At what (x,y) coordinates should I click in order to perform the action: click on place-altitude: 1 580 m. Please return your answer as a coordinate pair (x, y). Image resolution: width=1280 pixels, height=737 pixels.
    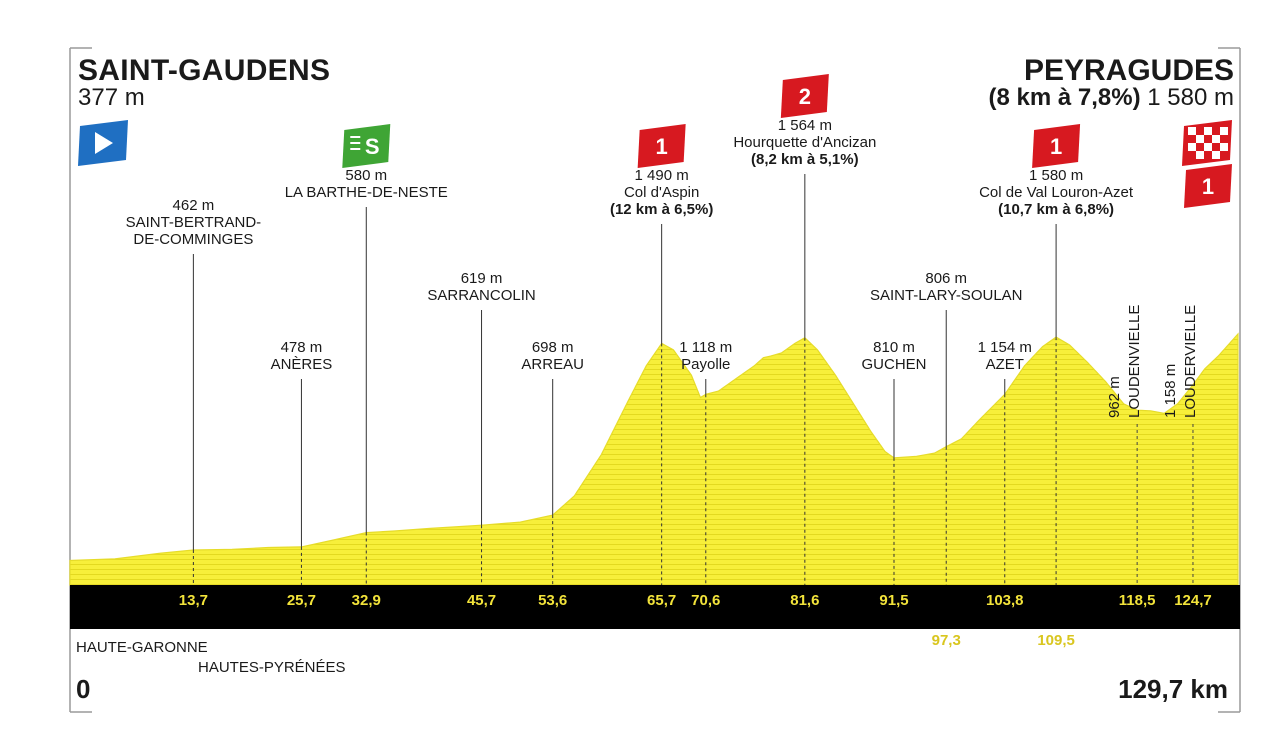
    Looking at the image, I should click on (1056, 175).